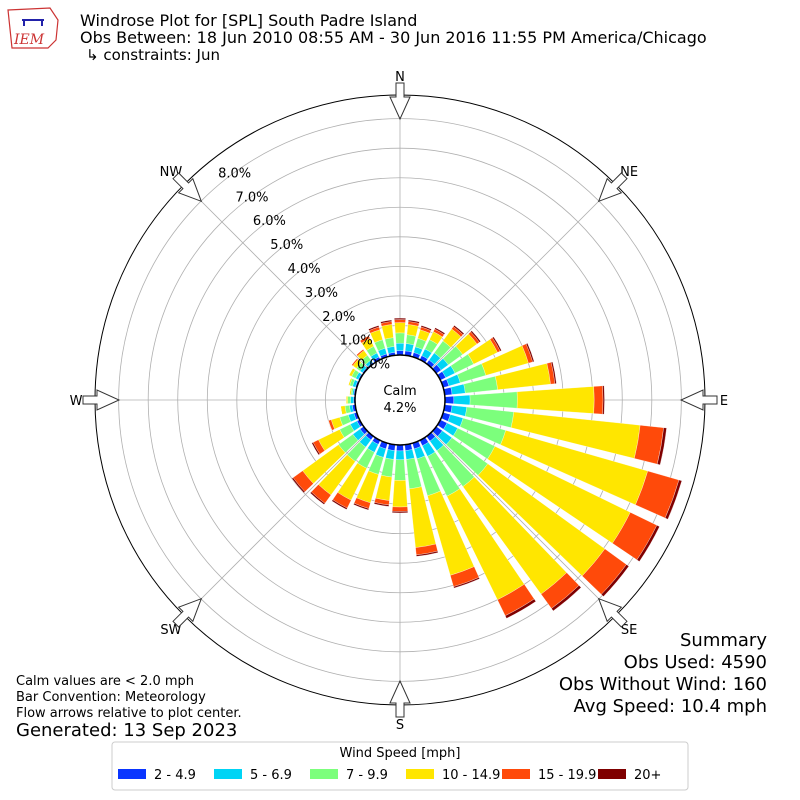 This screenshot has height=800, width=800. Describe the element at coordinates (356, 341) in the screenshot. I see `r-tick-label: 1.0%` at that location.